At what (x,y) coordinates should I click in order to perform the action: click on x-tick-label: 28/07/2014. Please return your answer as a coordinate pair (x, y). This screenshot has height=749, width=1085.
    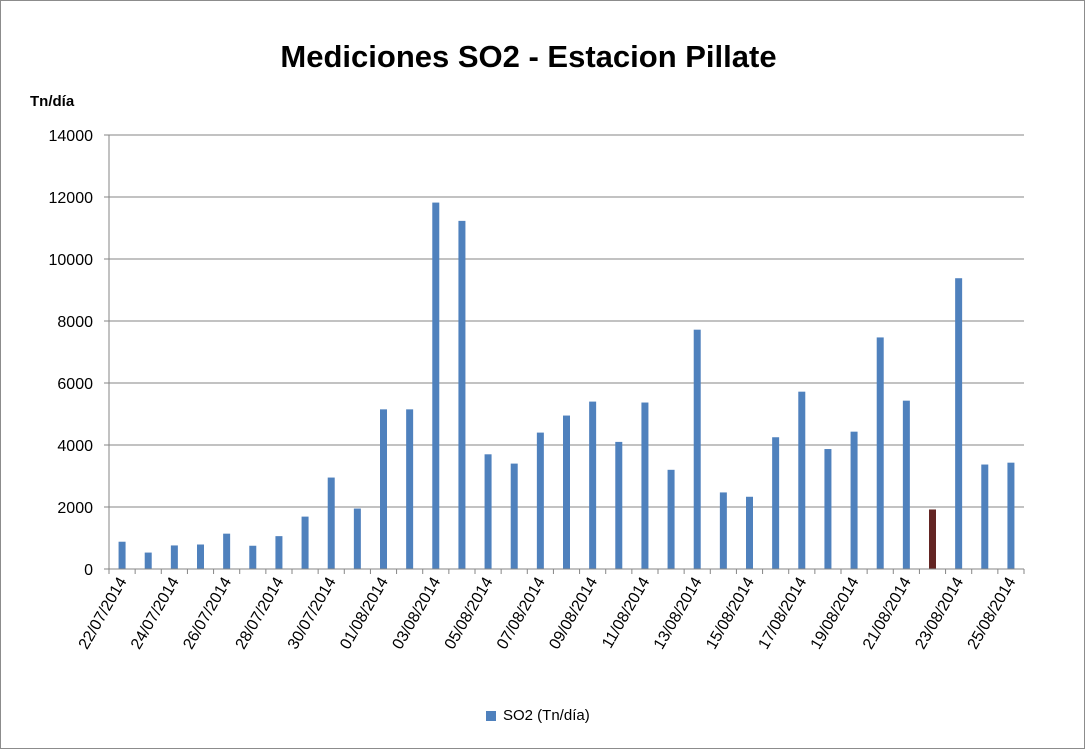
    Looking at the image, I should click on (260, 613).